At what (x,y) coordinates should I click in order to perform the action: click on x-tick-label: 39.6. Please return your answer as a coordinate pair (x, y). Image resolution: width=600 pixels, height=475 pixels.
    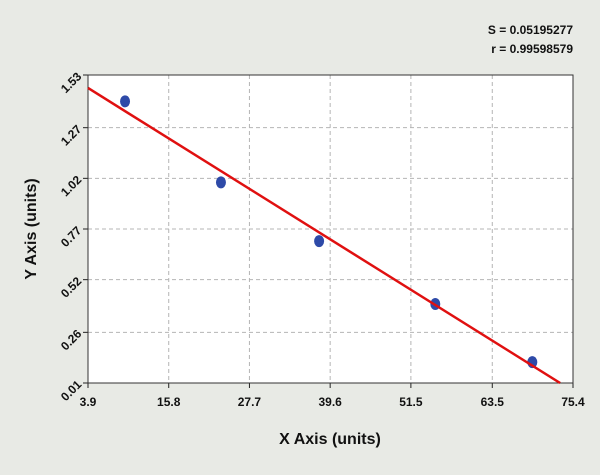
    Looking at the image, I should click on (330, 402).